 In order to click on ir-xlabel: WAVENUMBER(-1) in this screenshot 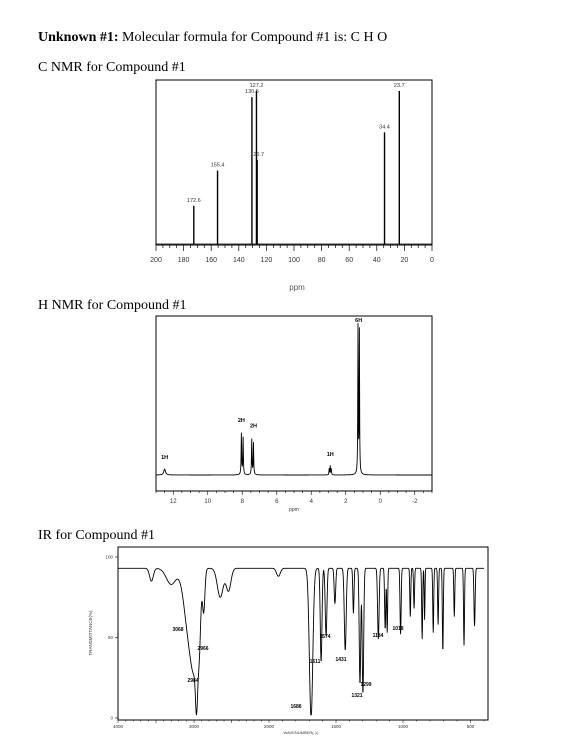, I will do `click(302, 732)`.